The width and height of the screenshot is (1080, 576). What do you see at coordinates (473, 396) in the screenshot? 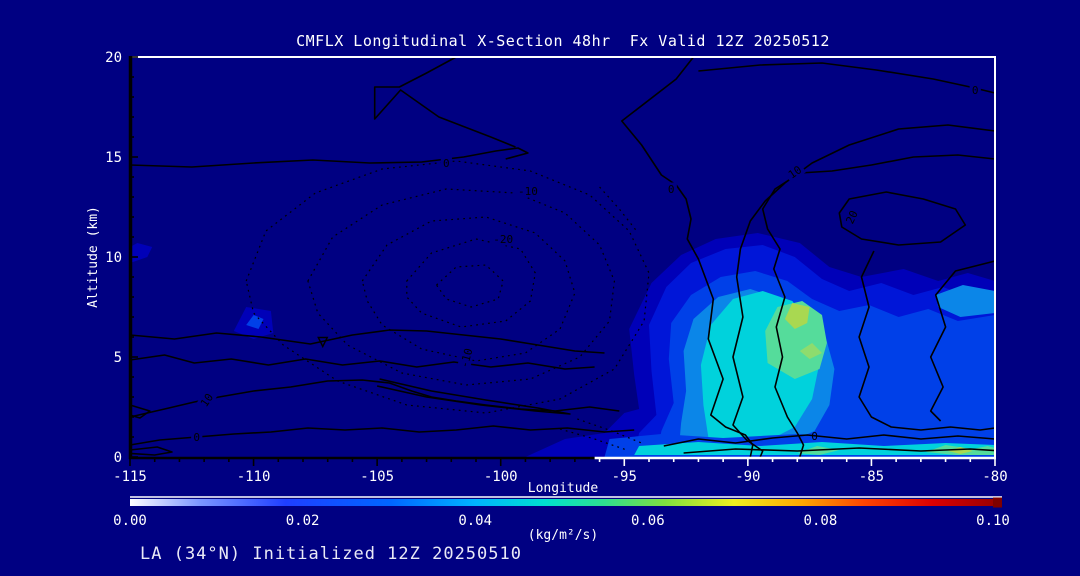
I see `solid-contour-solid-wedge` at bounding box center [473, 396].